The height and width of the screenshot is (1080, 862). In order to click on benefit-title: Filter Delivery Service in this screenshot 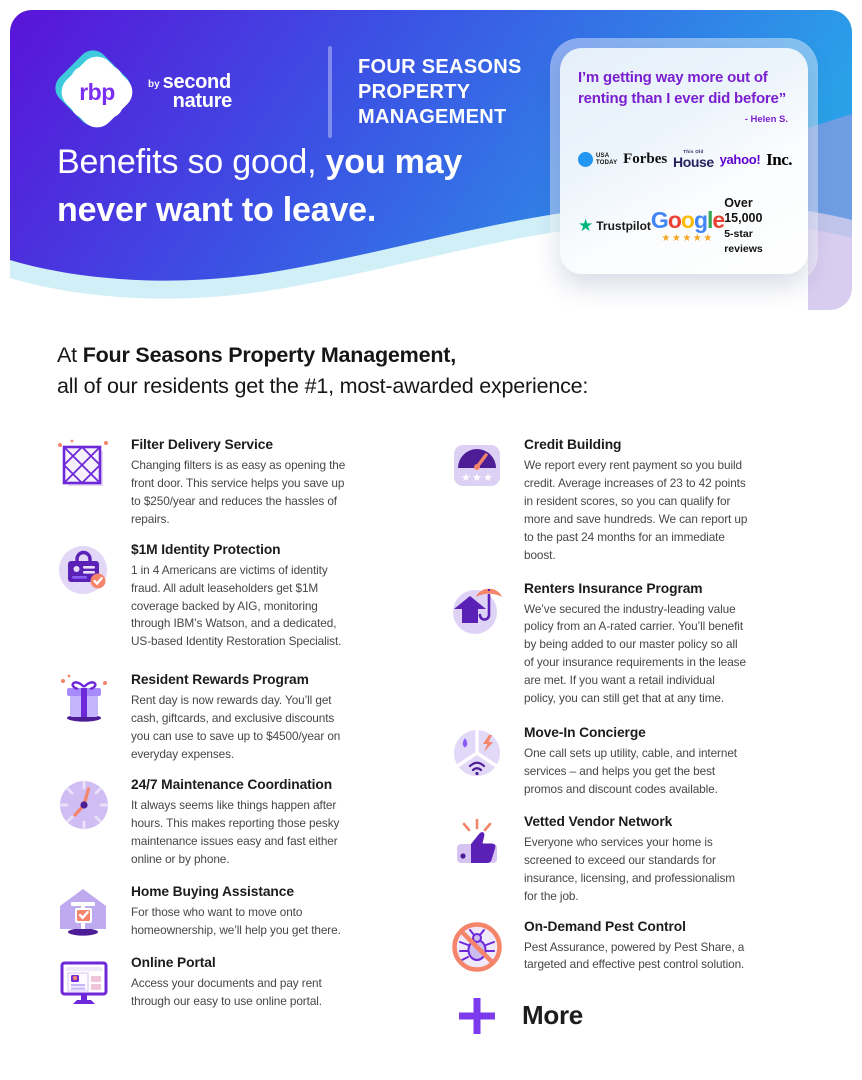, I will do `click(202, 444)`.